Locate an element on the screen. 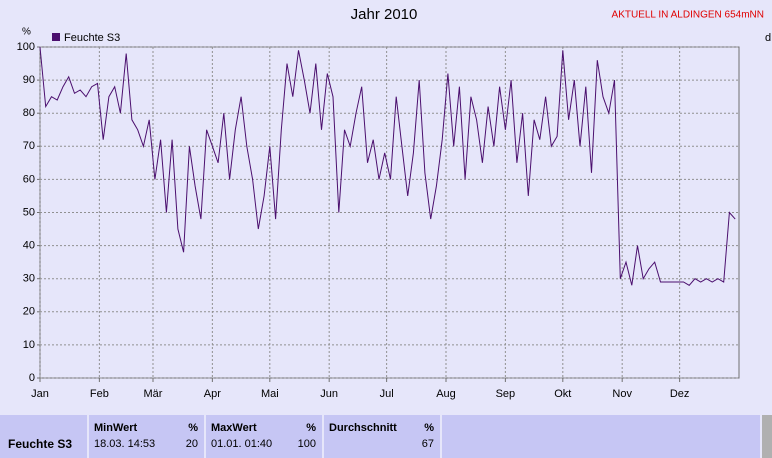 The width and height of the screenshot is (772, 458). y-tick-label: 60 is located at coordinates (29, 179).